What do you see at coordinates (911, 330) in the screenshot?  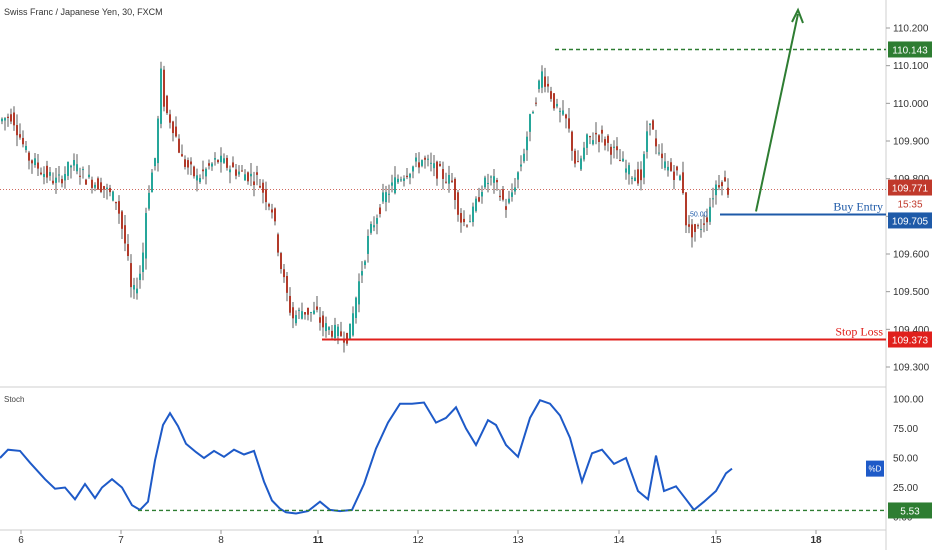 I see `price-tick-label: 109.400` at bounding box center [911, 330].